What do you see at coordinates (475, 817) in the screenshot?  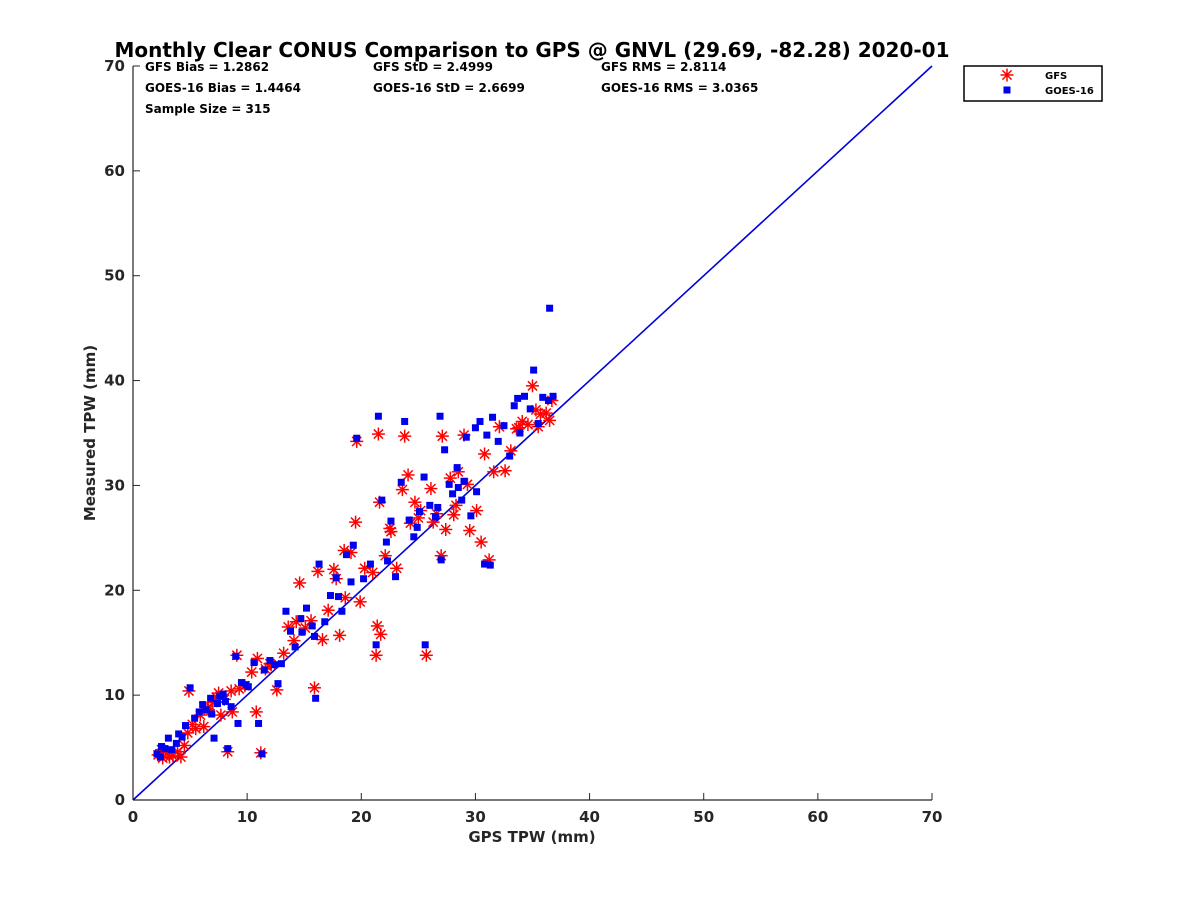 I see `x-tick-label: 30` at bounding box center [475, 817].